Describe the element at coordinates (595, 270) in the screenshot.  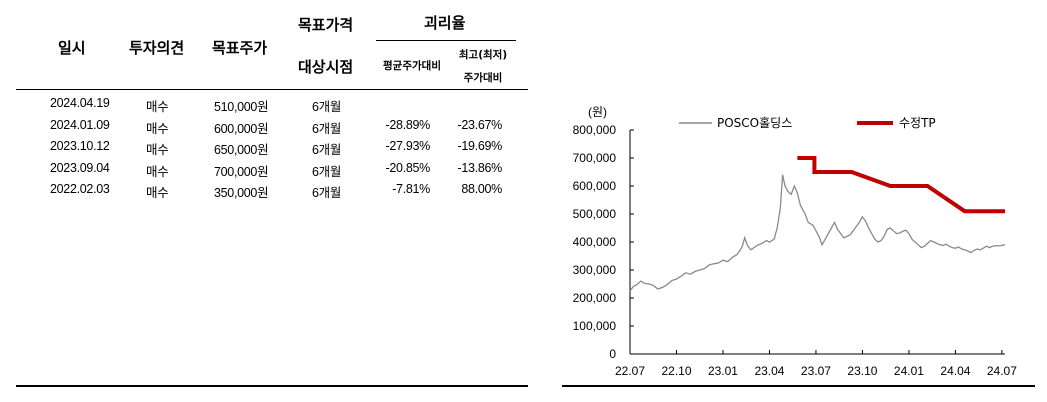
I see `y-tick-label: 300,000` at that location.